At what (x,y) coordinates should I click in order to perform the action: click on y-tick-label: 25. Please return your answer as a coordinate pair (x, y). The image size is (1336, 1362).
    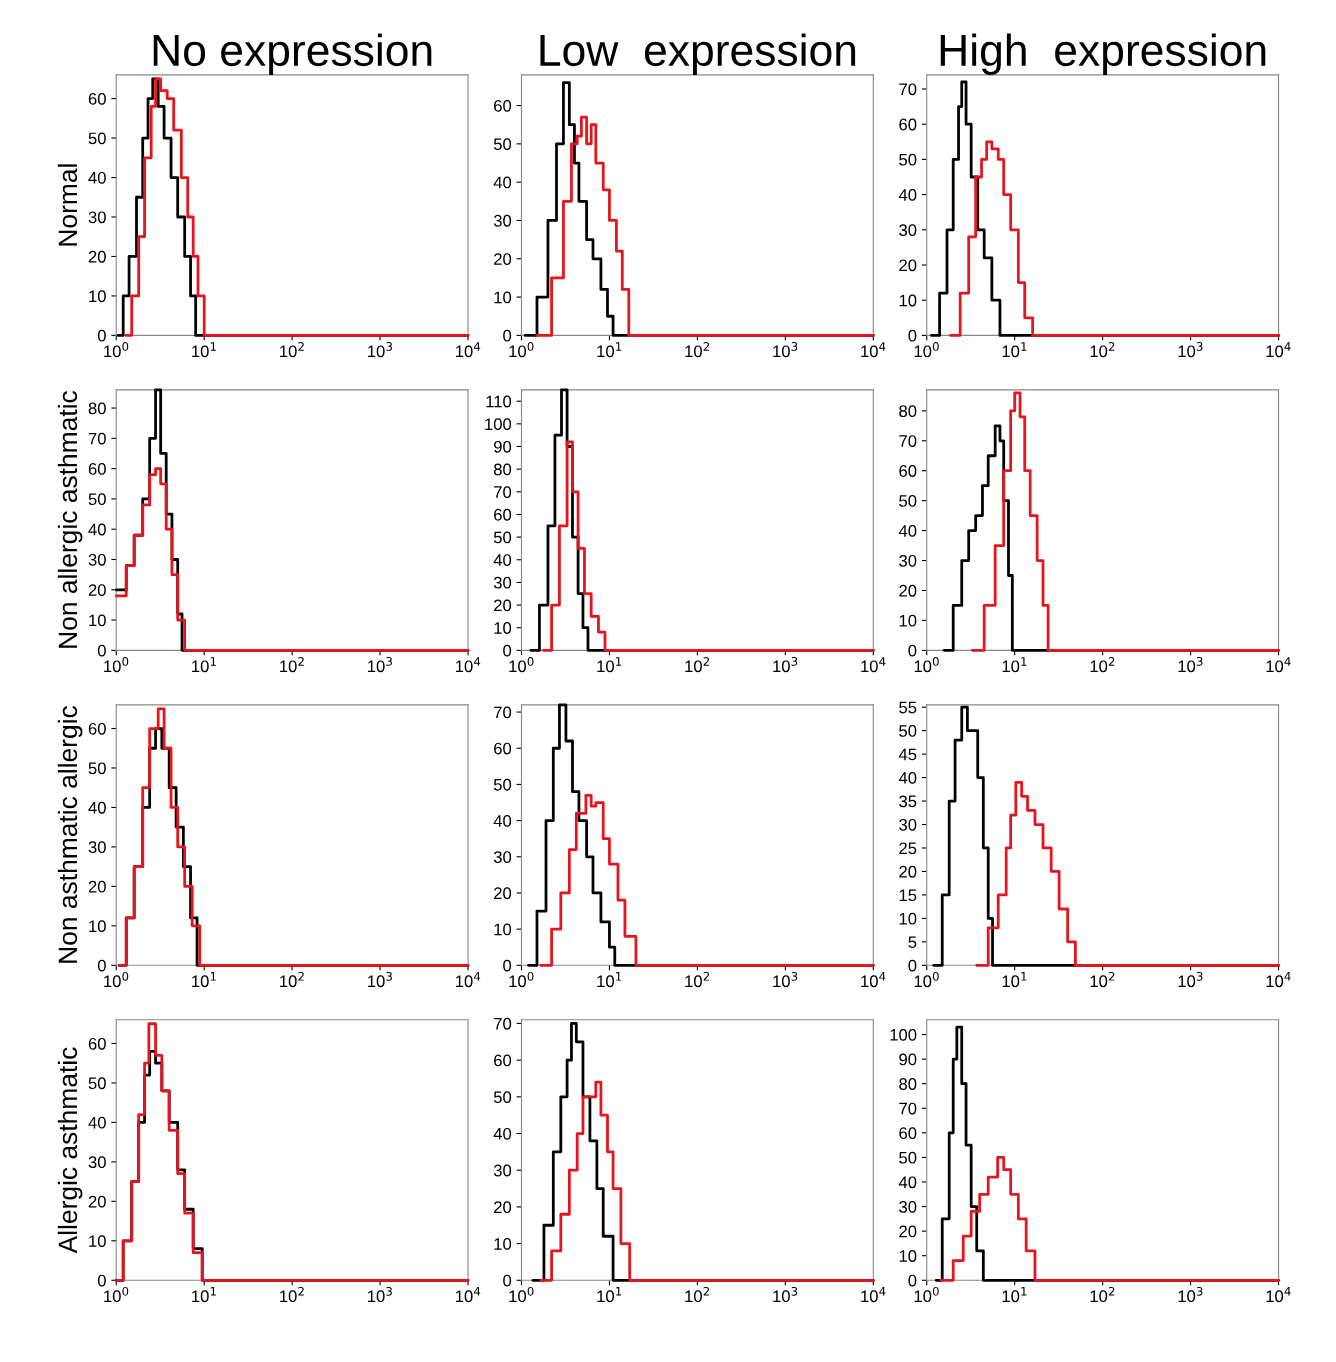
    Looking at the image, I should click on (908, 848).